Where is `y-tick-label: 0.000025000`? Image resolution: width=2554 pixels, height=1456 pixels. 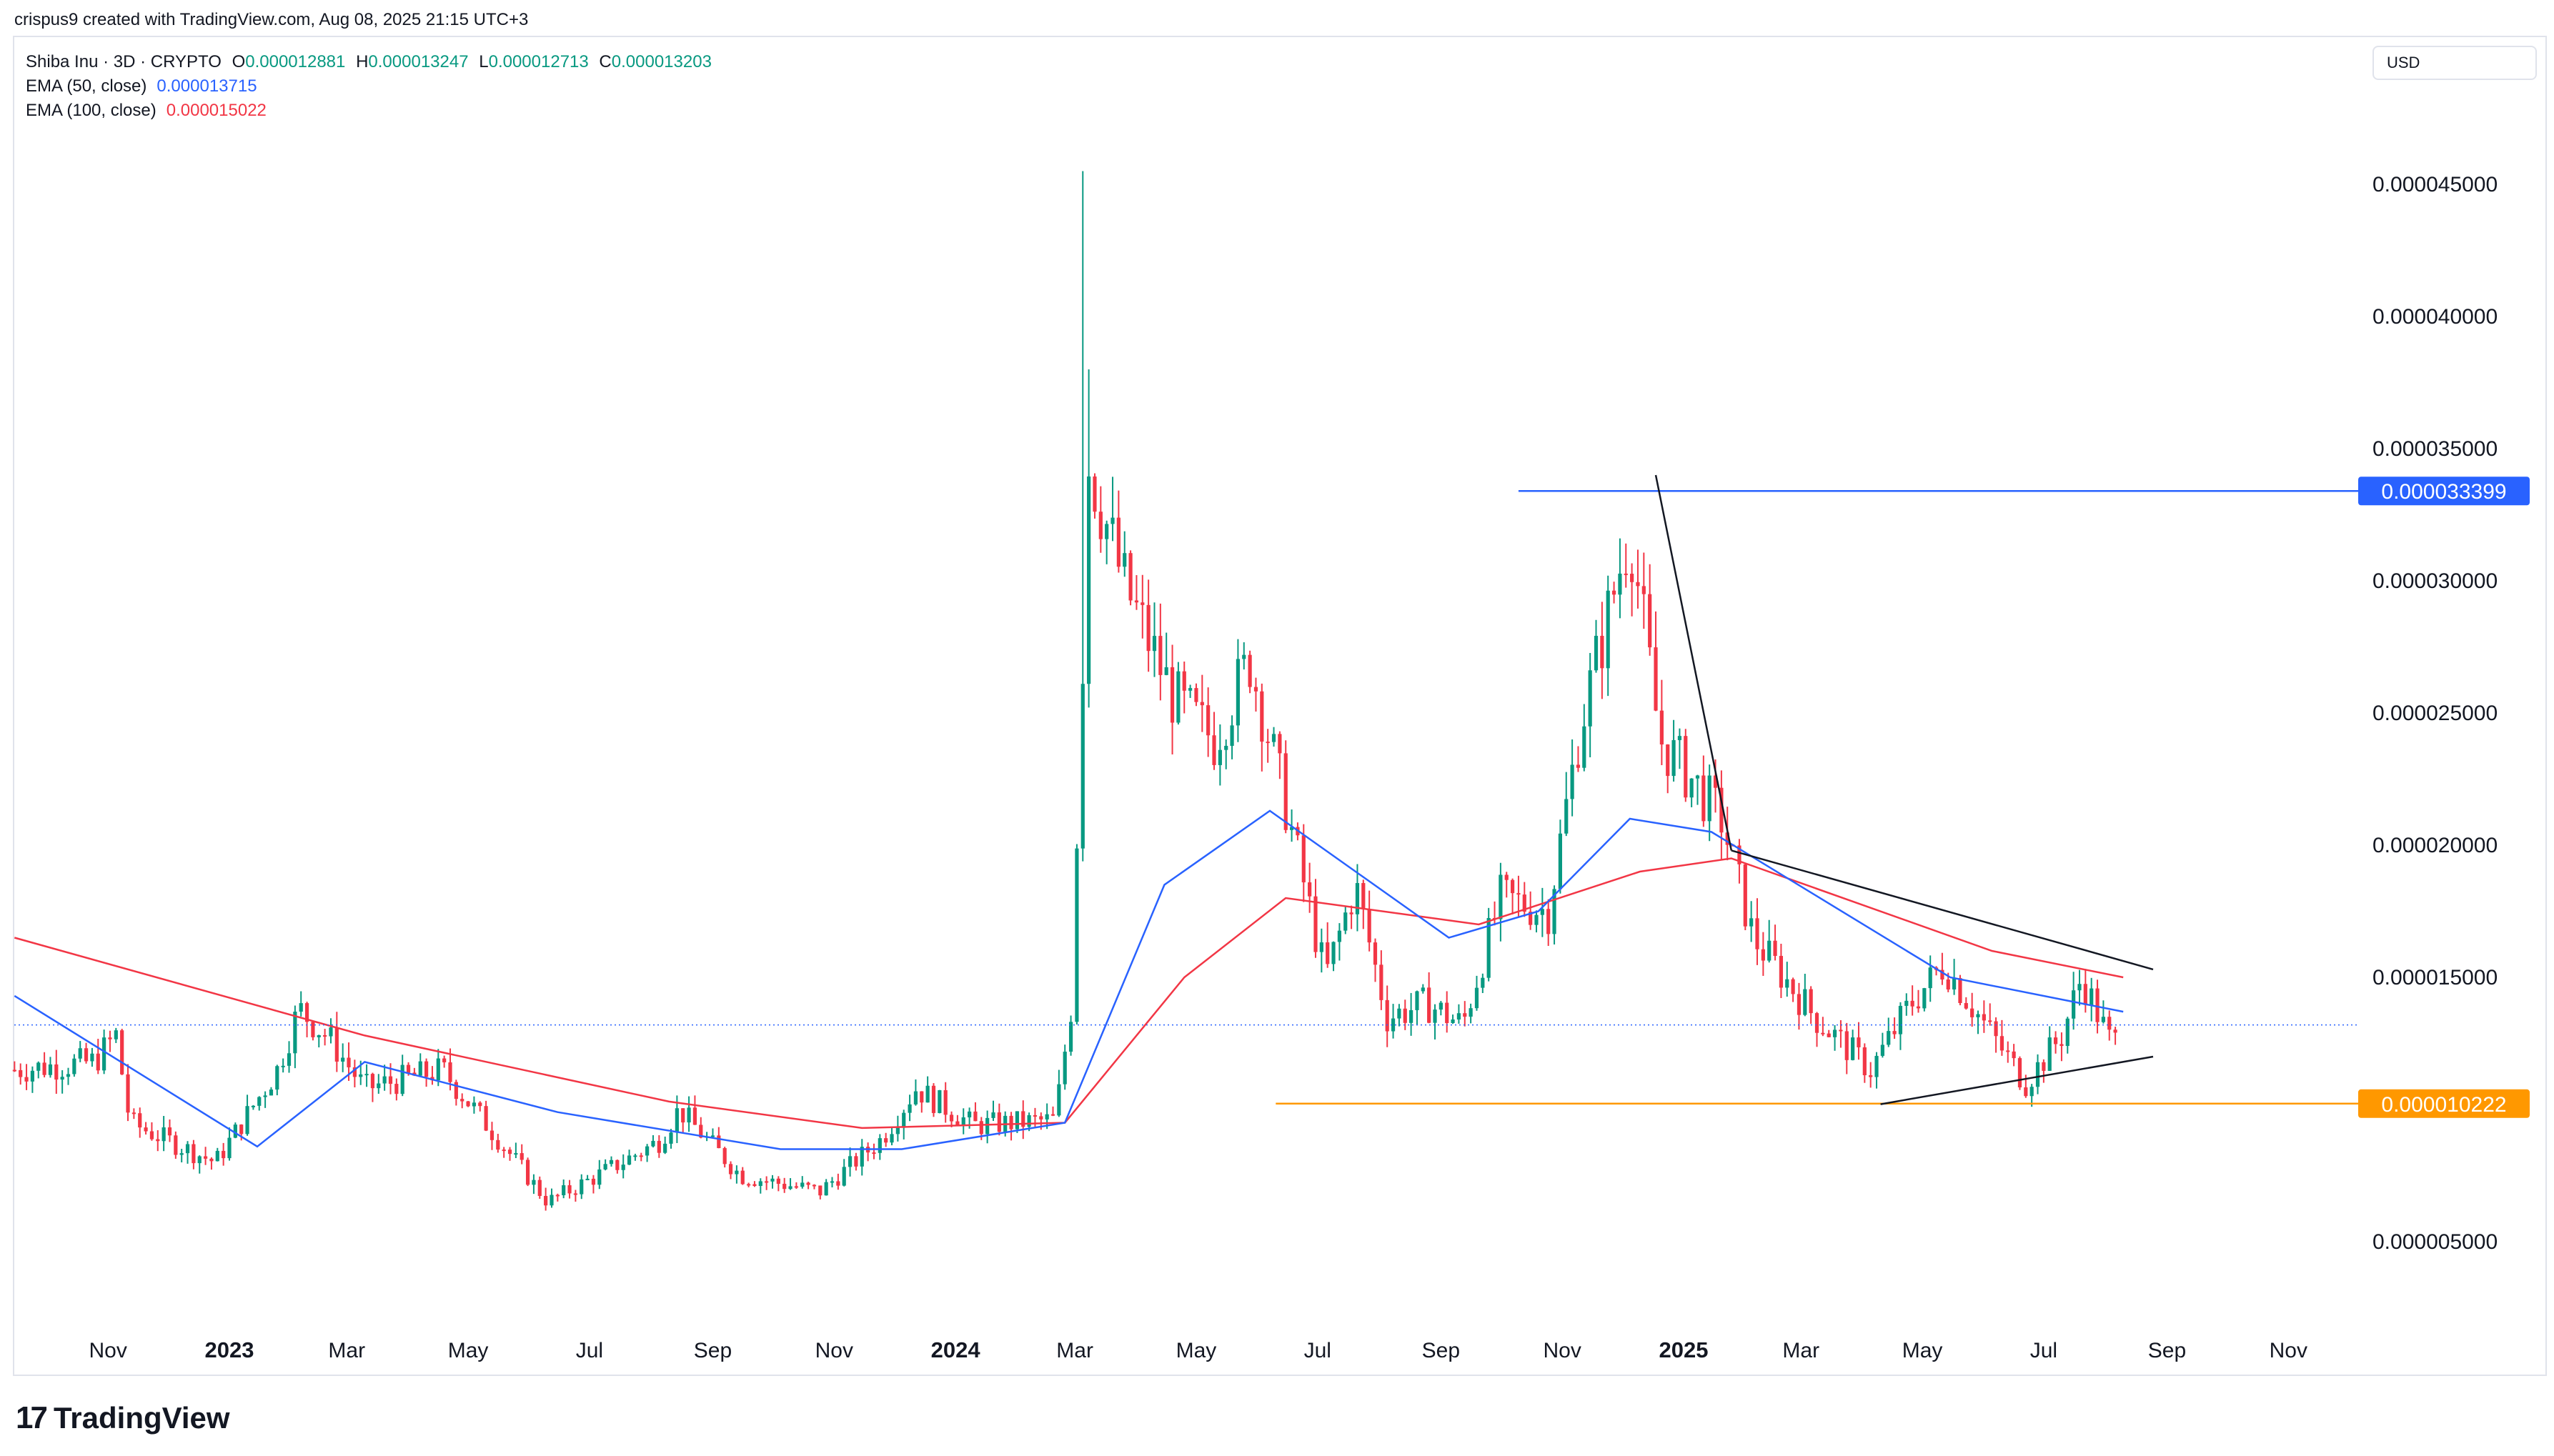 y-tick-label: 0.000025000 is located at coordinates (2435, 713).